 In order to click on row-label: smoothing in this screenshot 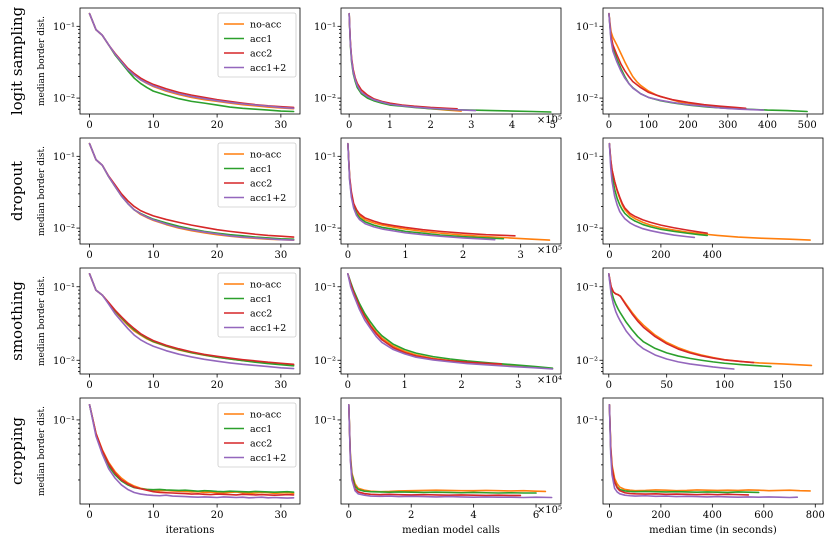, I will do `click(17, 321)`.